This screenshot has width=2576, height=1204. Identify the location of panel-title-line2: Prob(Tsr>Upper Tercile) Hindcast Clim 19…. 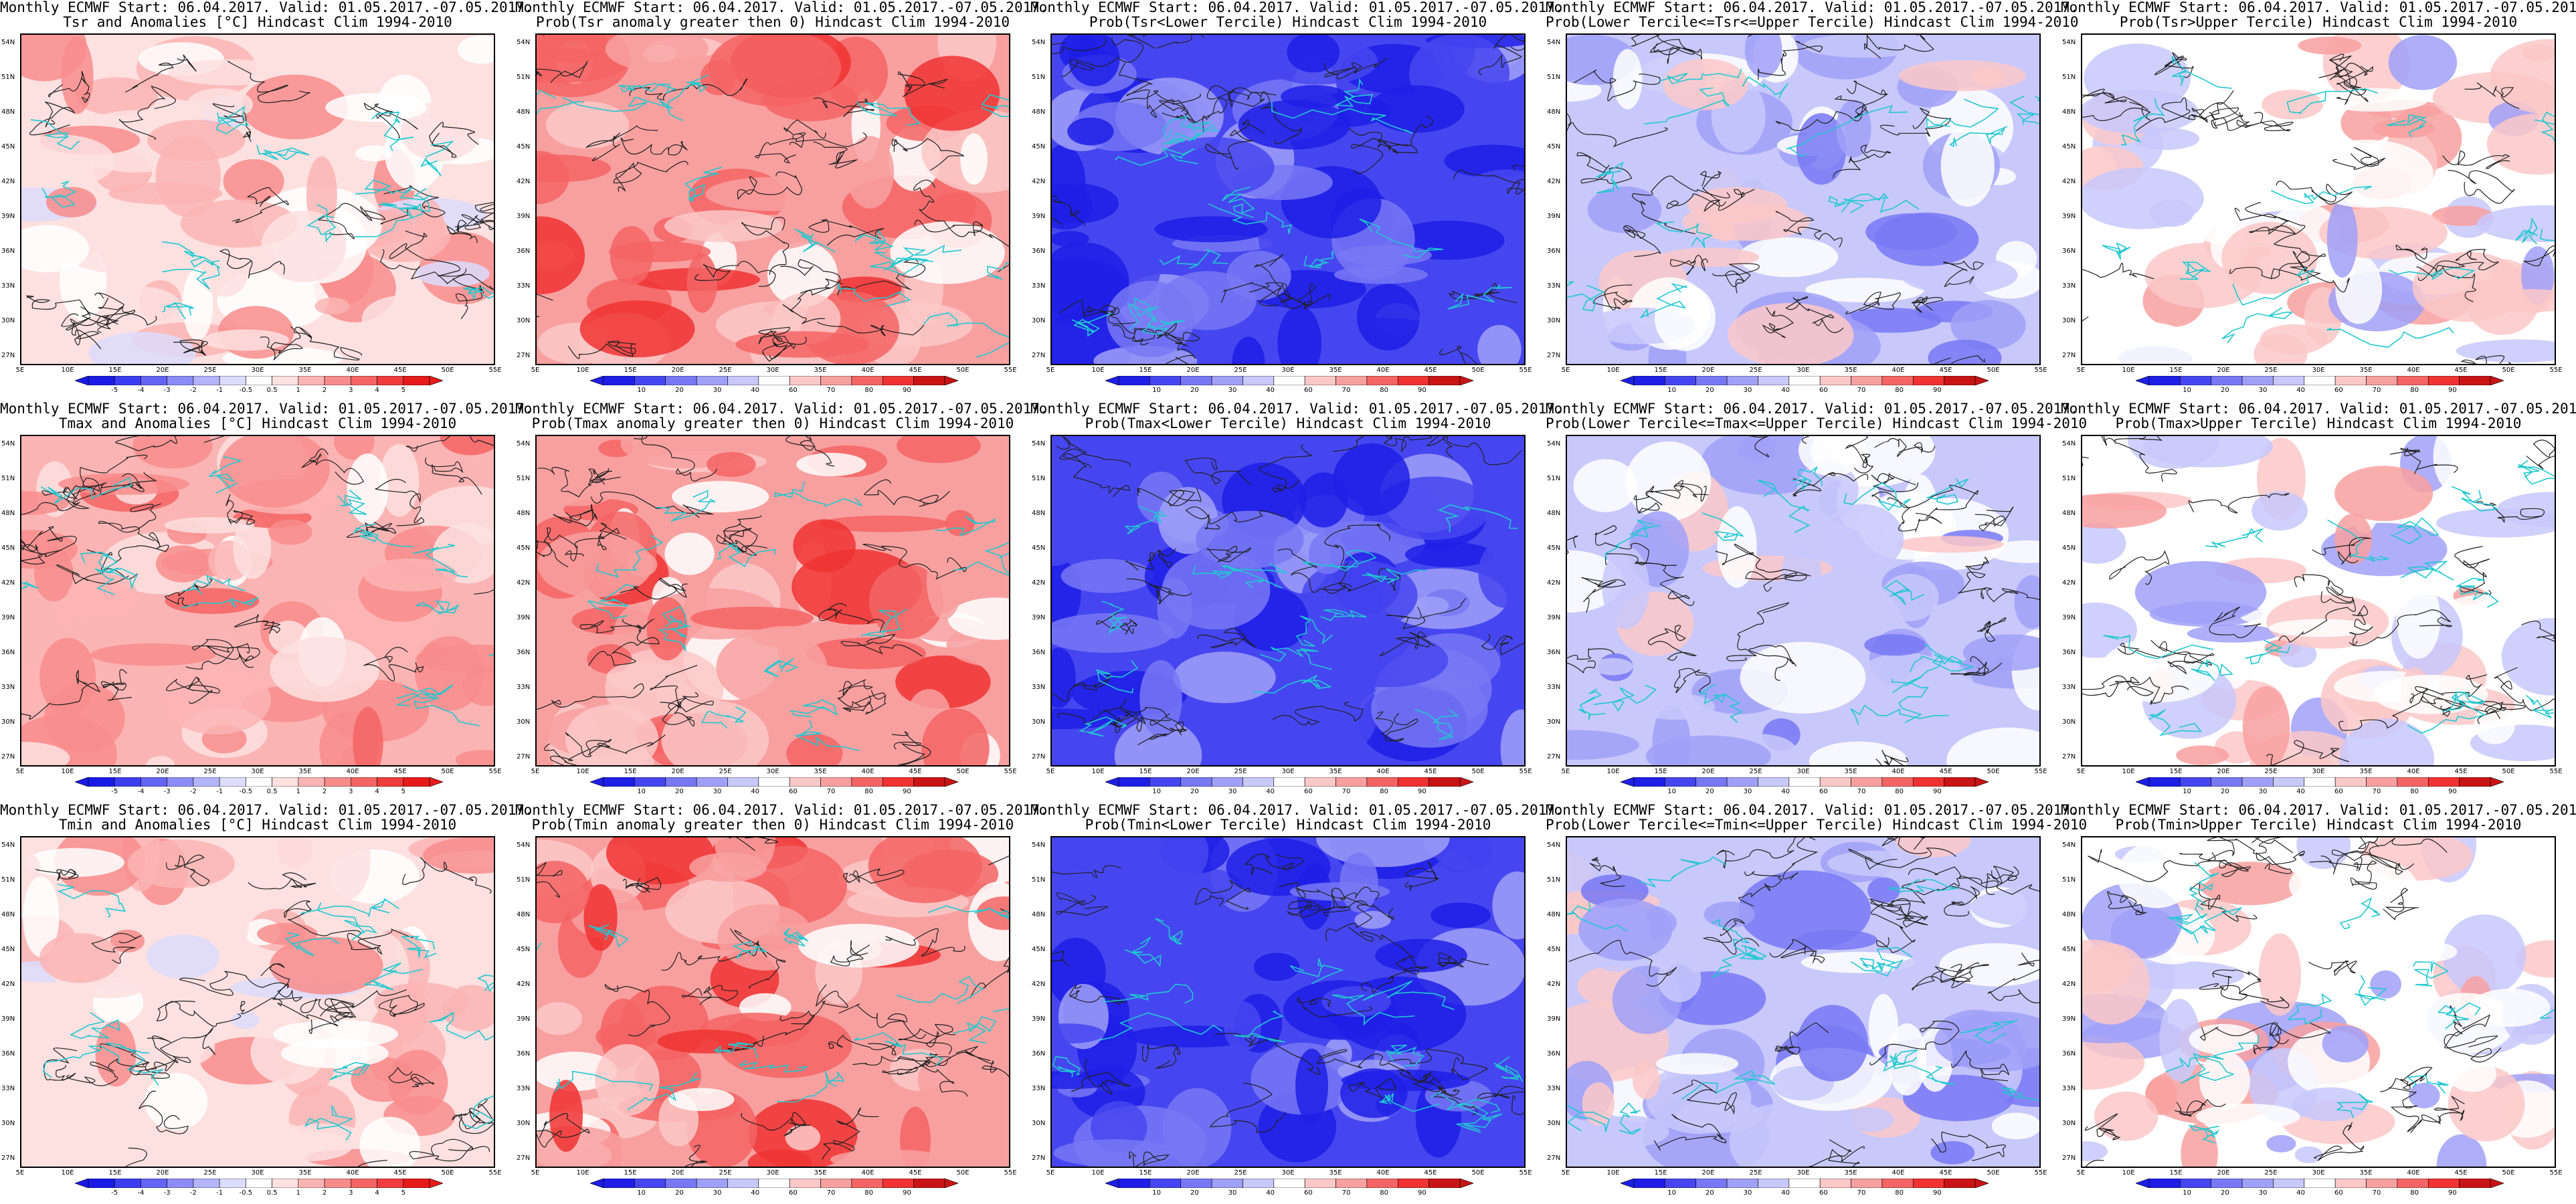
(2318, 22).